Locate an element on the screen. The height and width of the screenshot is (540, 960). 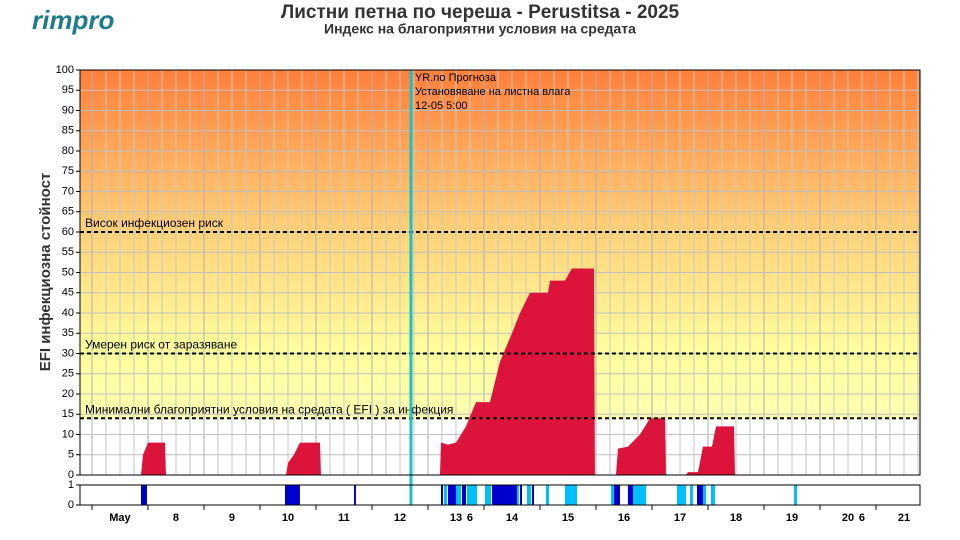
x-tick-label: 9 is located at coordinates (232, 518).